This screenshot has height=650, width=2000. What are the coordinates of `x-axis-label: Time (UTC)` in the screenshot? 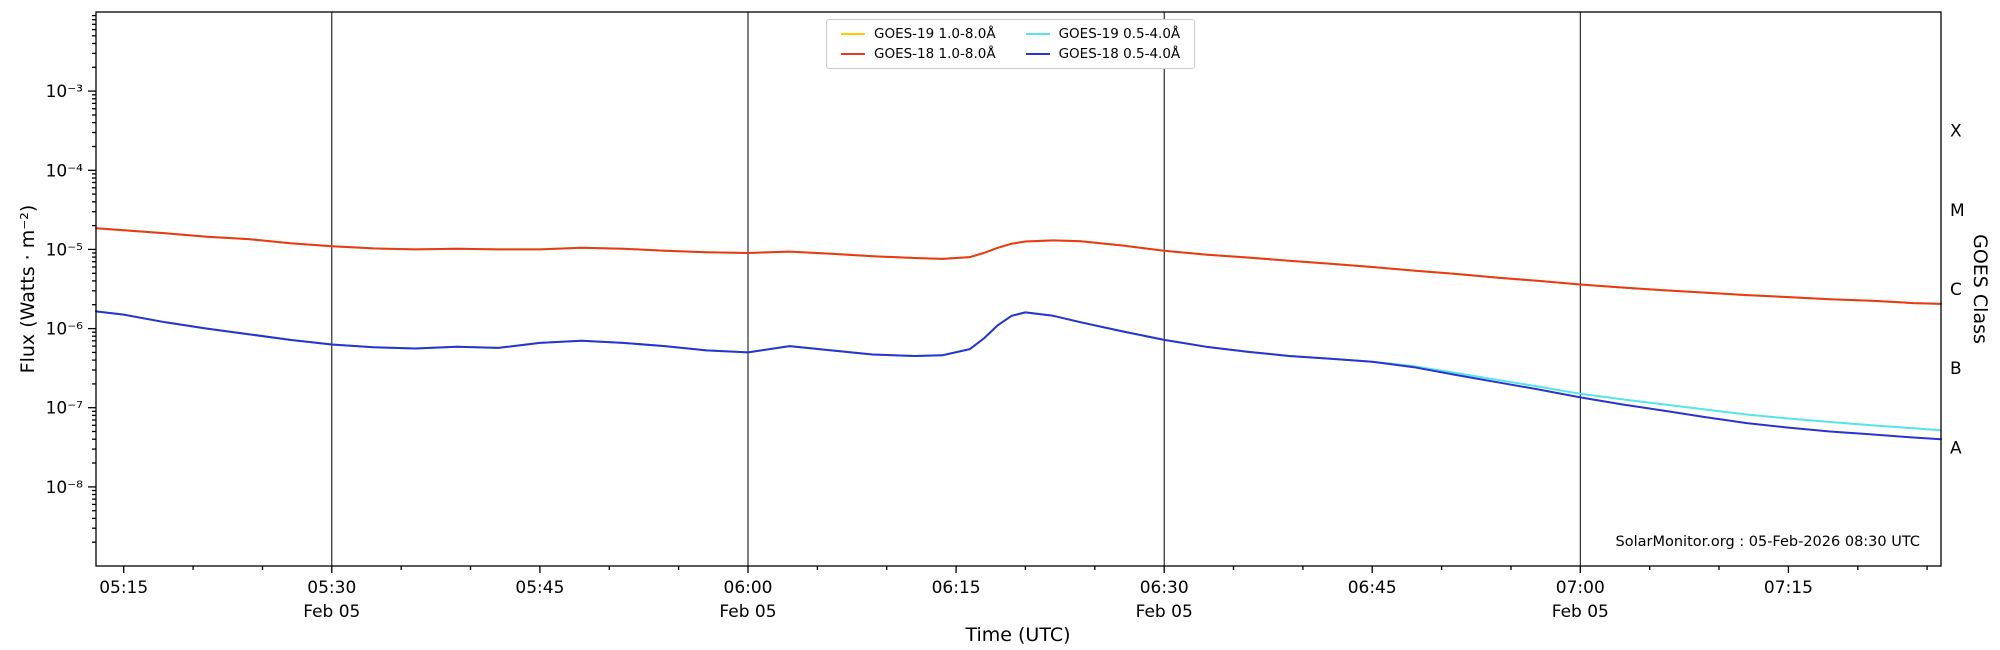 It's located at (1018, 635).